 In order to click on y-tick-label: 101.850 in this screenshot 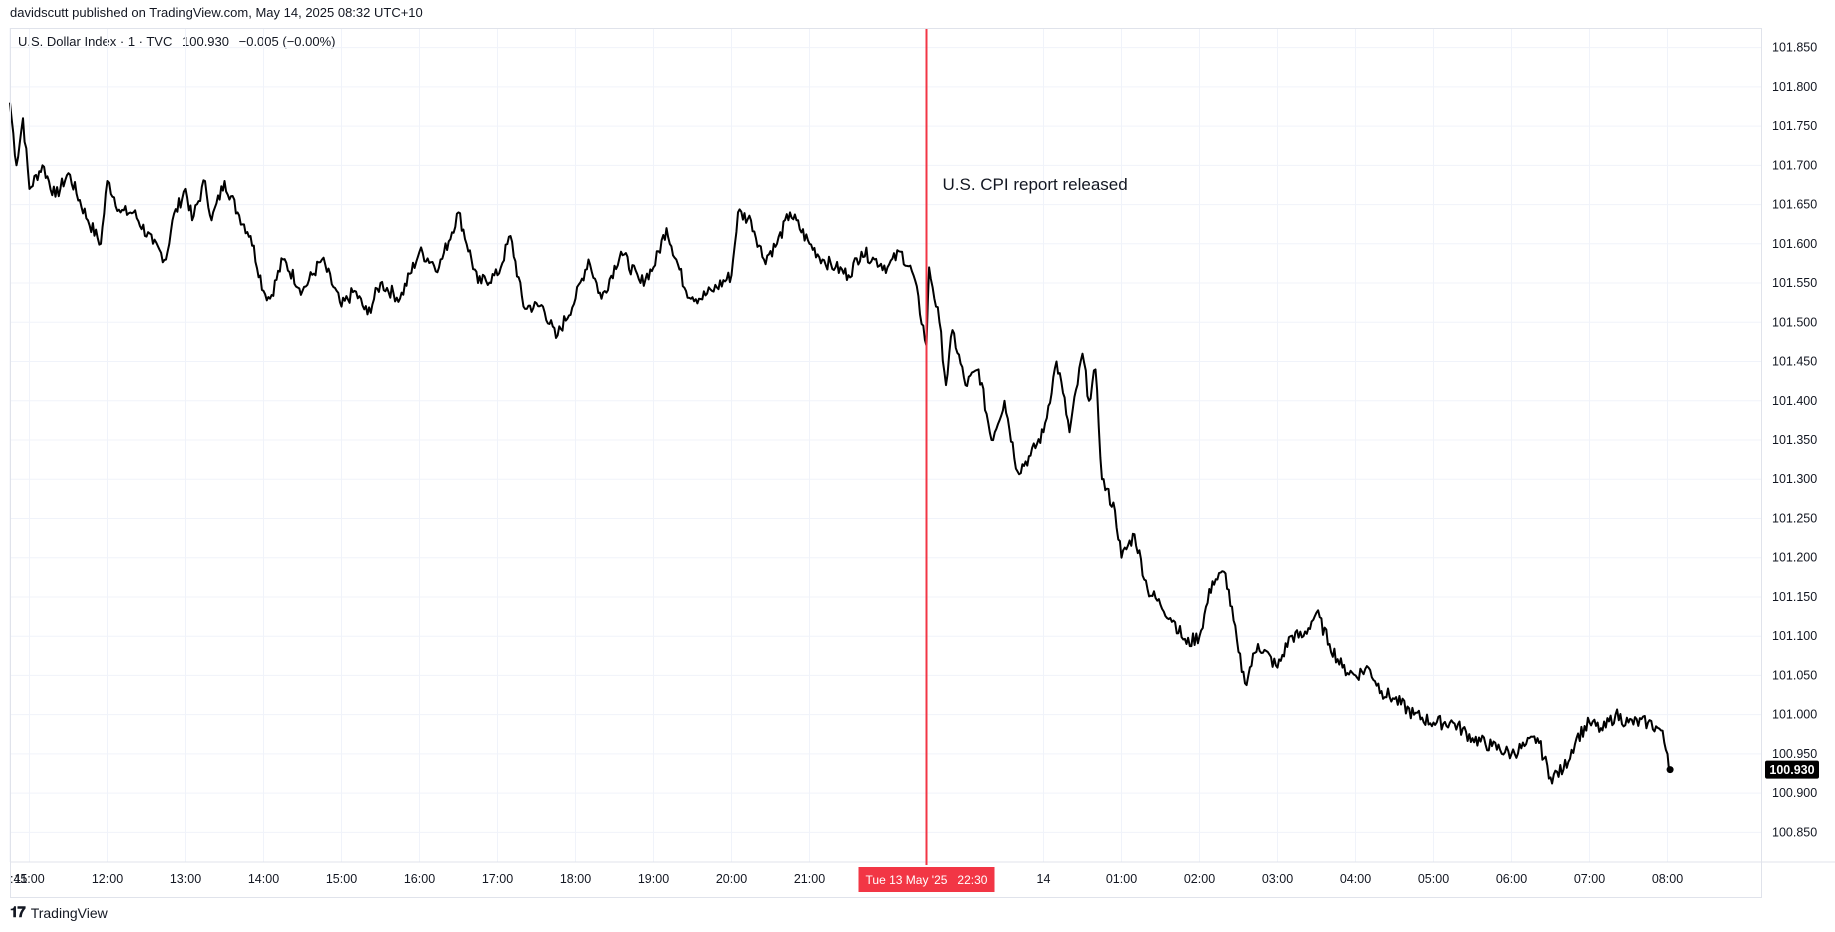, I will do `click(1794, 48)`.